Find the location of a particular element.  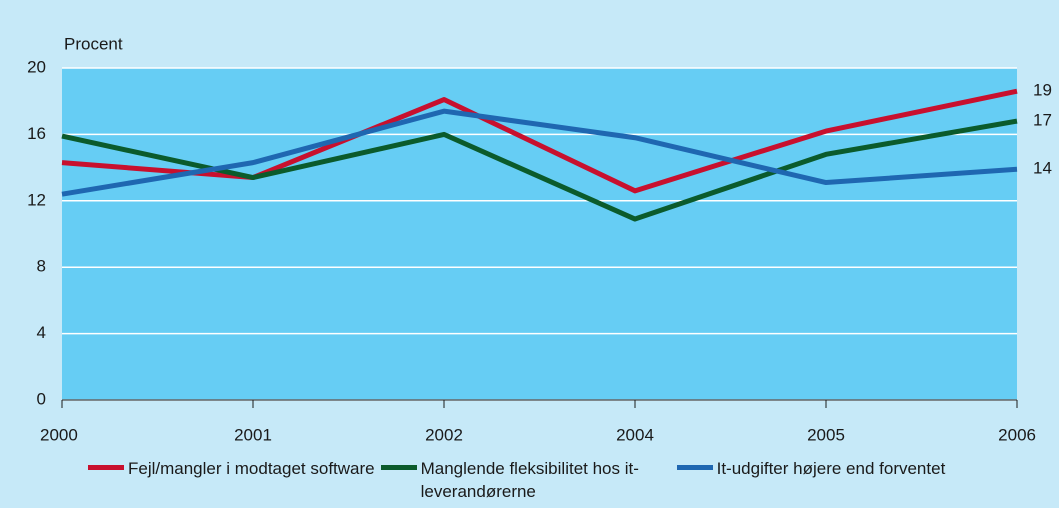

legend-item: Fejl/mangler i modtaget software is located at coordinates (231, 480).